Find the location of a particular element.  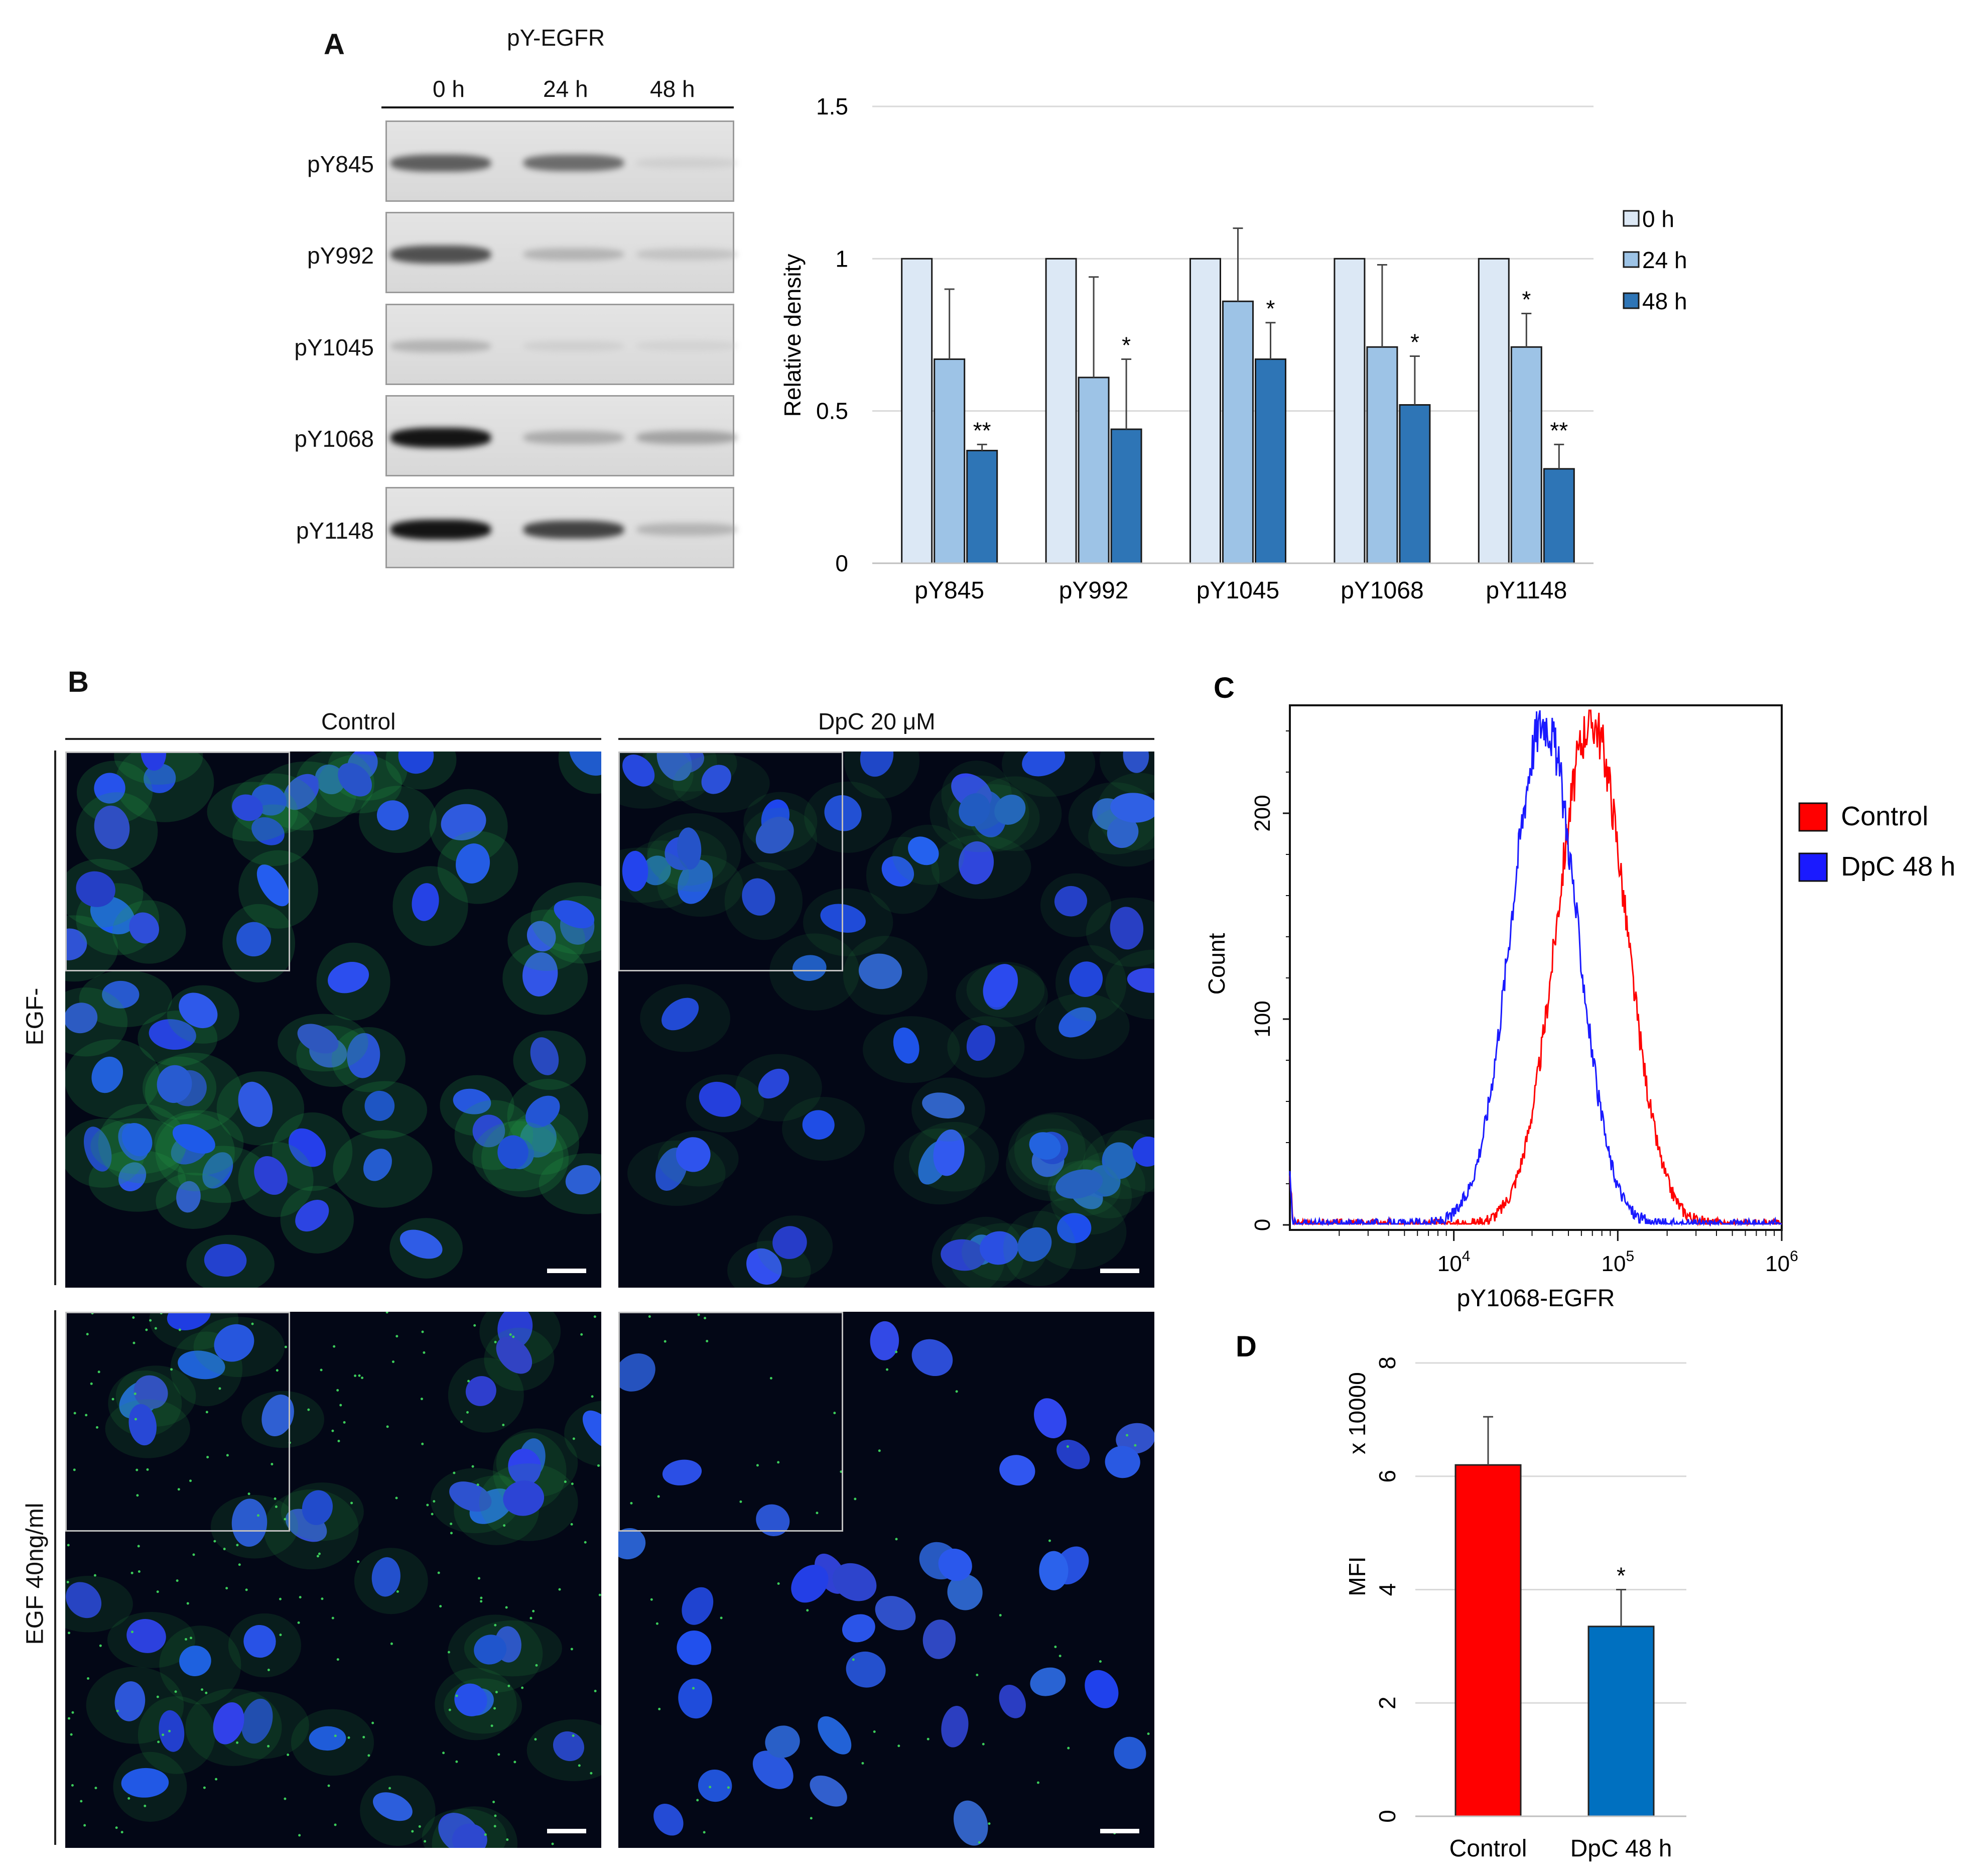

blot-row-label: pY1045 is located at coordinates (334, 347).